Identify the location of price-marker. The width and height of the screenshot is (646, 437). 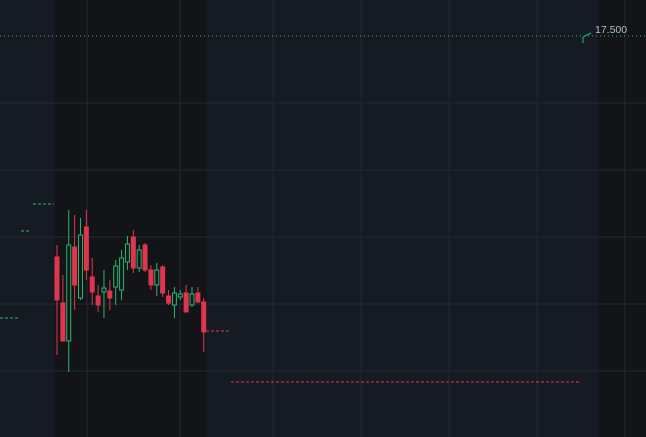
(587, 37).